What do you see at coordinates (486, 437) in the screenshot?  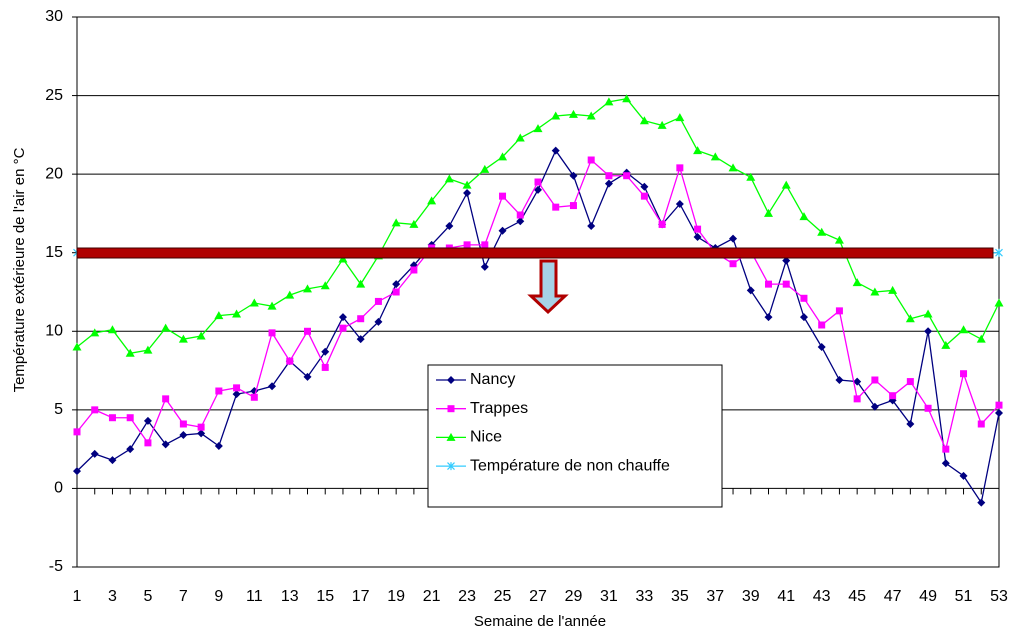 I see `legend-label: Nice` at bounding box center [486, 437].